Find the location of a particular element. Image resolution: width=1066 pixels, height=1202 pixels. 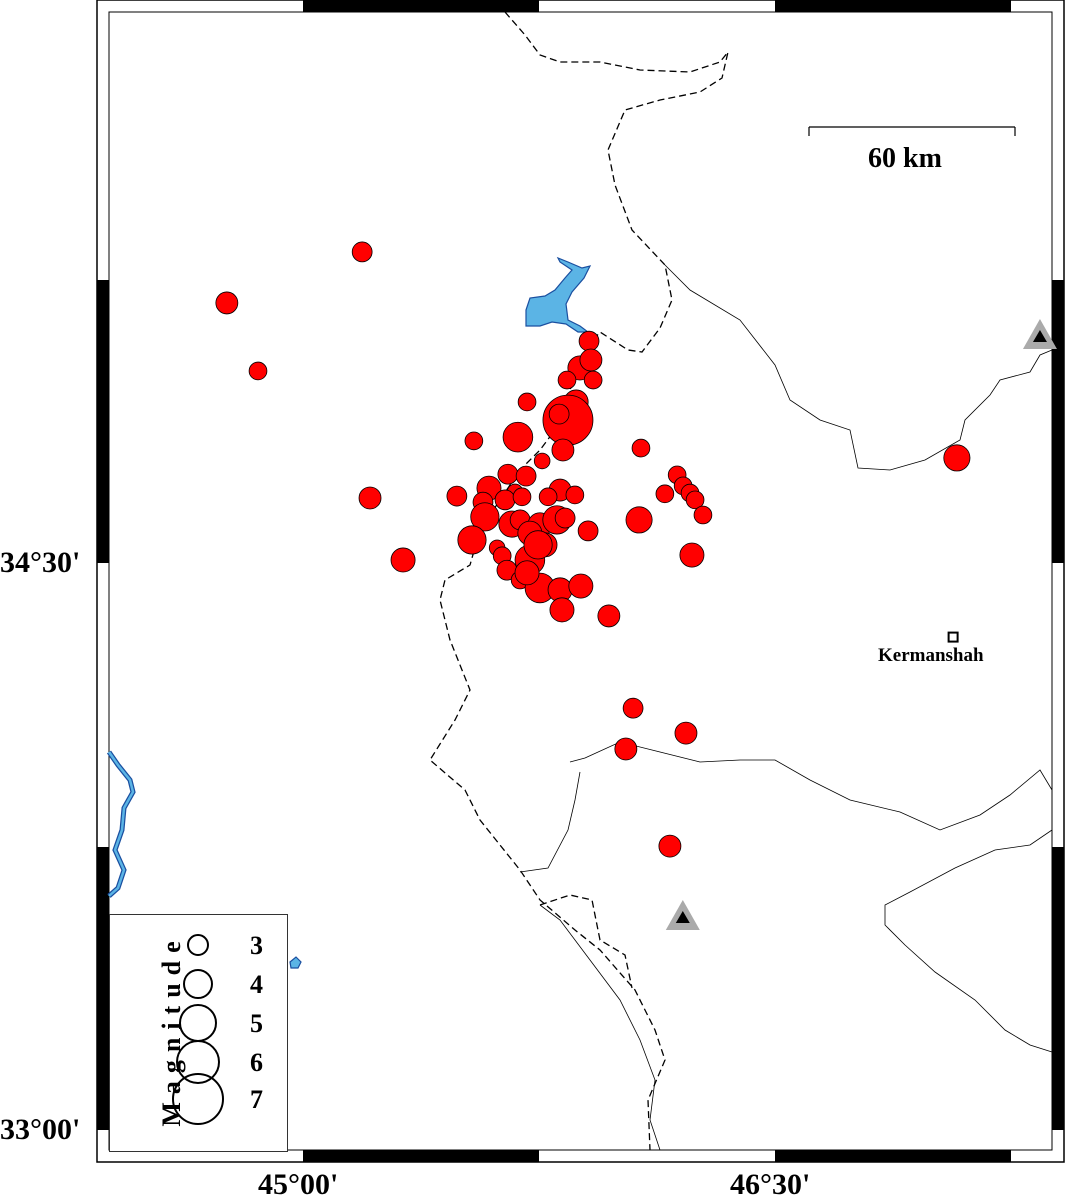

pond is located at coordinates (295, 962).